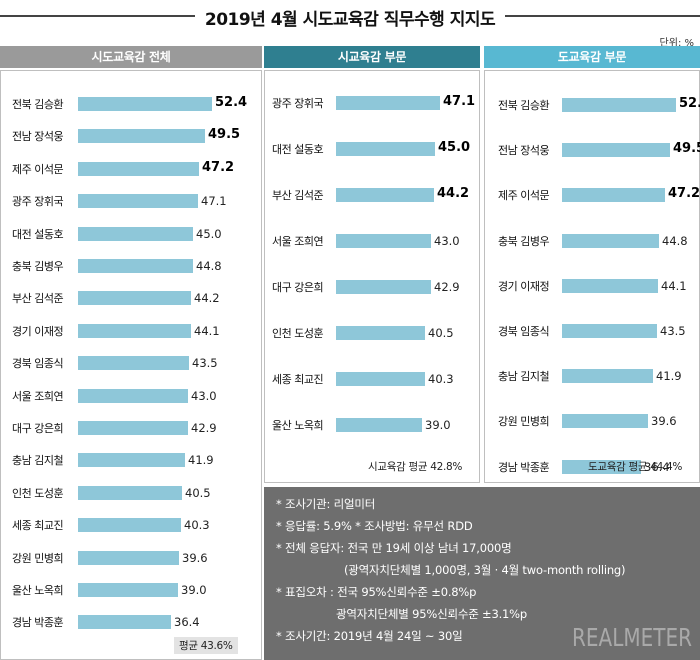 This screenshot has height=660, width=700. What do you see at coordinates (394, 548) in the screenshot?
I see `info-line: * 전체 응답자: 전국 만 19세 이상 남녀 17,000명` at bounding box center [394, 548].